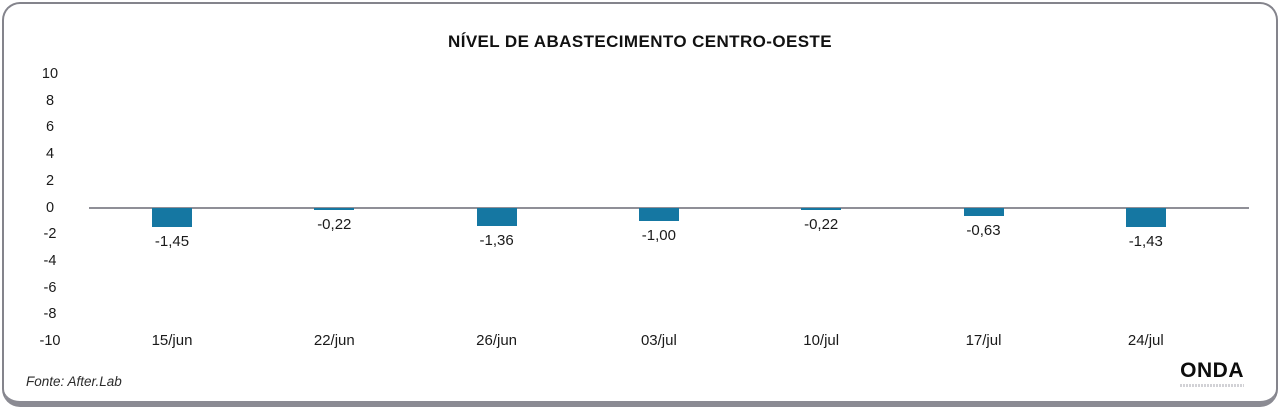 Image resolution: width=1280 pixels, height=407 pixels. What do you see at coordinates (658, 235) in the screenshot?
I see `bar-value-label: -1,00` at bounding box center [658, 235].